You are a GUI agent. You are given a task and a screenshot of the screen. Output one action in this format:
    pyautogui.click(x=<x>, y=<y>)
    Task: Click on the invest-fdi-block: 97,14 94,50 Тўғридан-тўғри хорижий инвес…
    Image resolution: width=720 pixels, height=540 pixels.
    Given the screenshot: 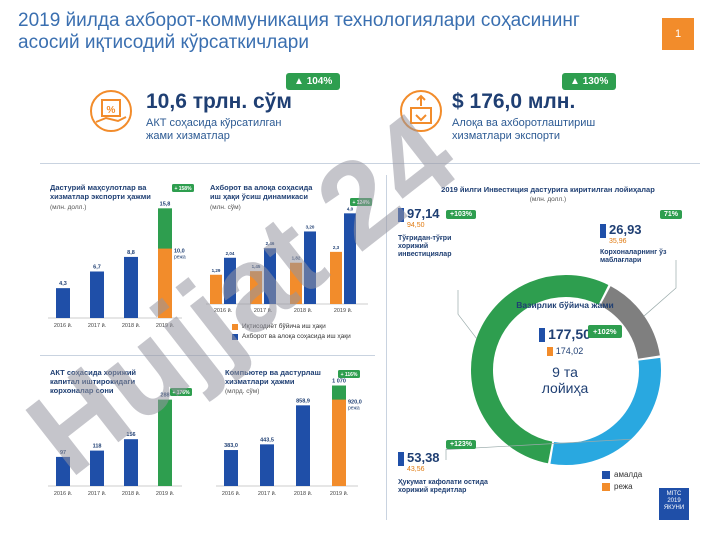 What is the action you would take?
    pyautogui.click(x=438, y=232)
    